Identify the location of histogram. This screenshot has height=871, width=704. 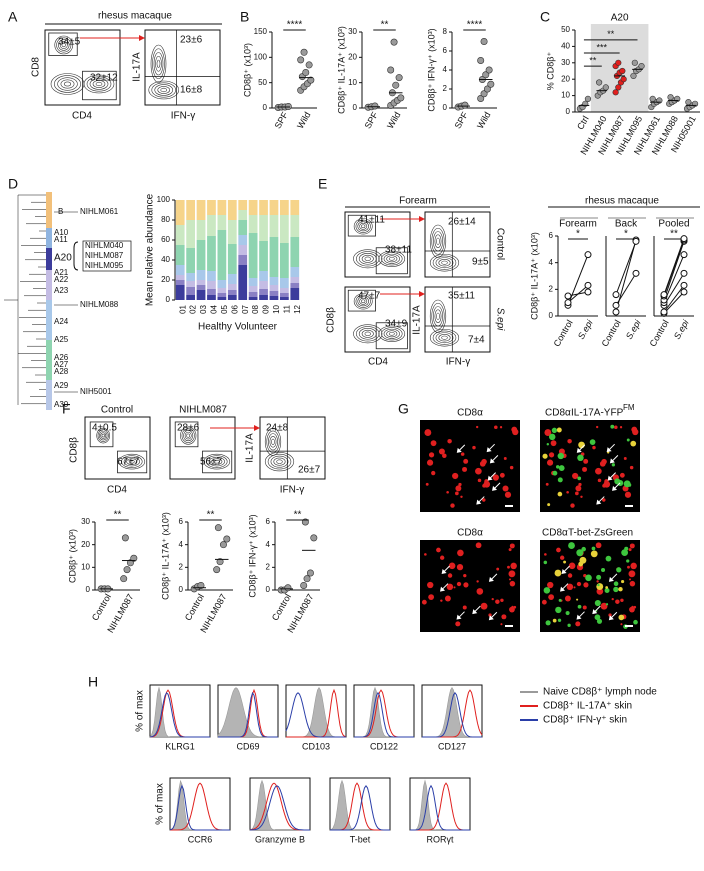
(279, 808).